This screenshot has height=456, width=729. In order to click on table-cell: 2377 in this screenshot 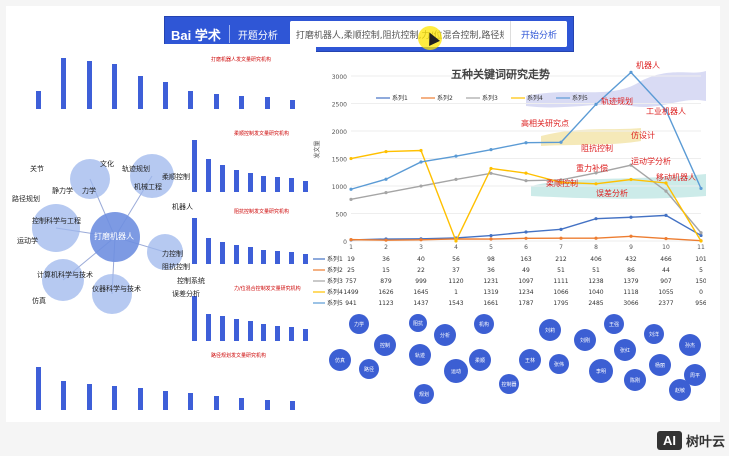, I will do `click(665, 303)`.